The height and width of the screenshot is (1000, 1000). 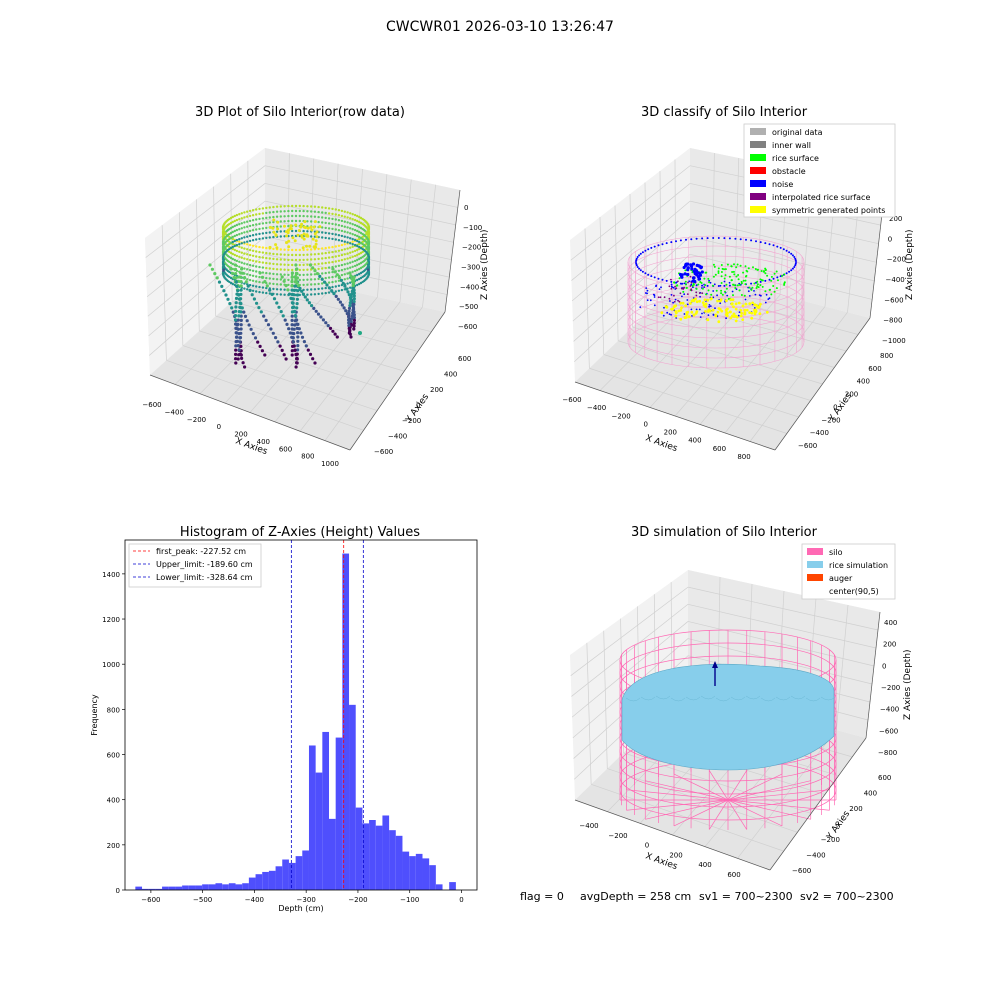 I want to click on panel1-title: 3D Plot of Silo Interior(row data), so click(x=300, y=112).